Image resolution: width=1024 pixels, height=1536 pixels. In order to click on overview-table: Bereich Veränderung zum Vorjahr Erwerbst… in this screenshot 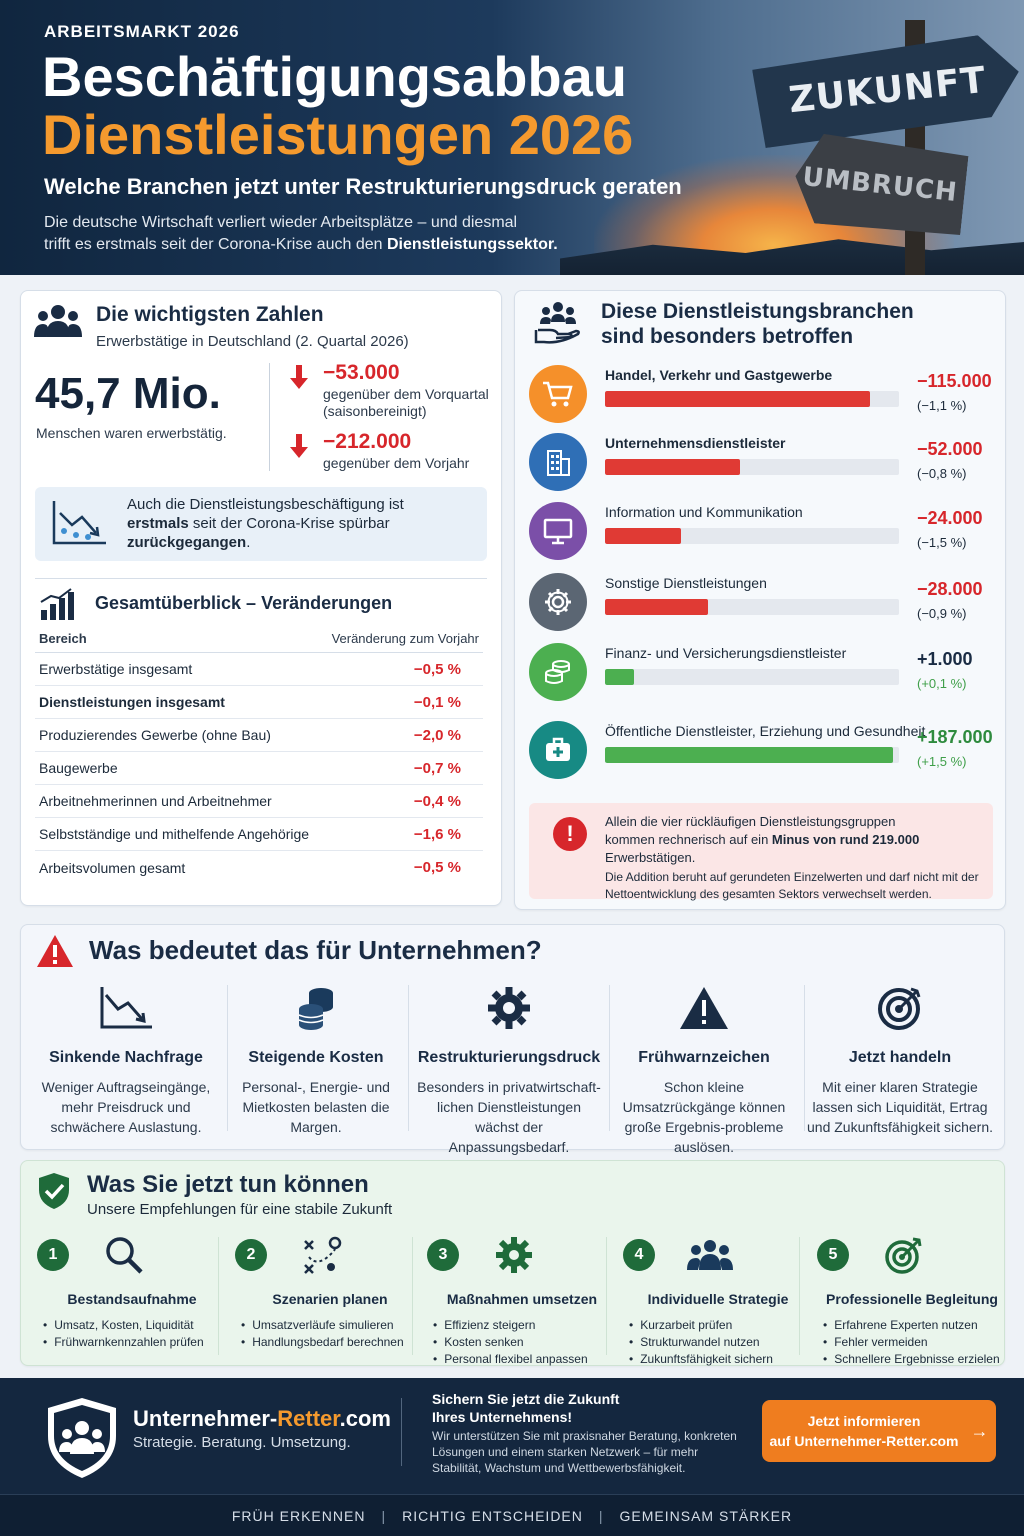, I will do `click(259, 757)`.